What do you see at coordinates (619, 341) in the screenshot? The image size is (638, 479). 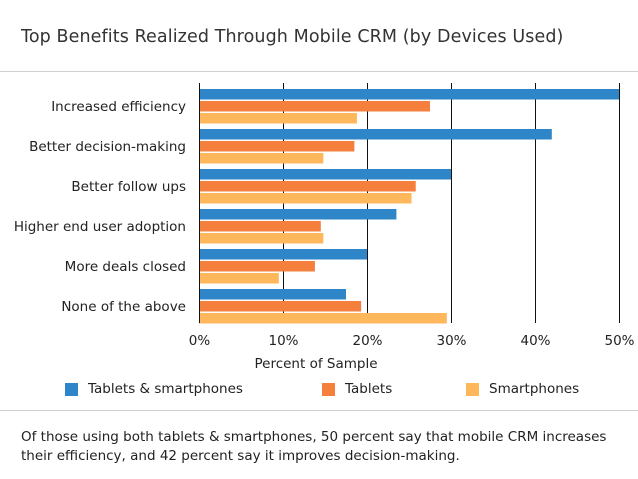 I see `x-tick-label: 50%` at bounding box center [619, 341].